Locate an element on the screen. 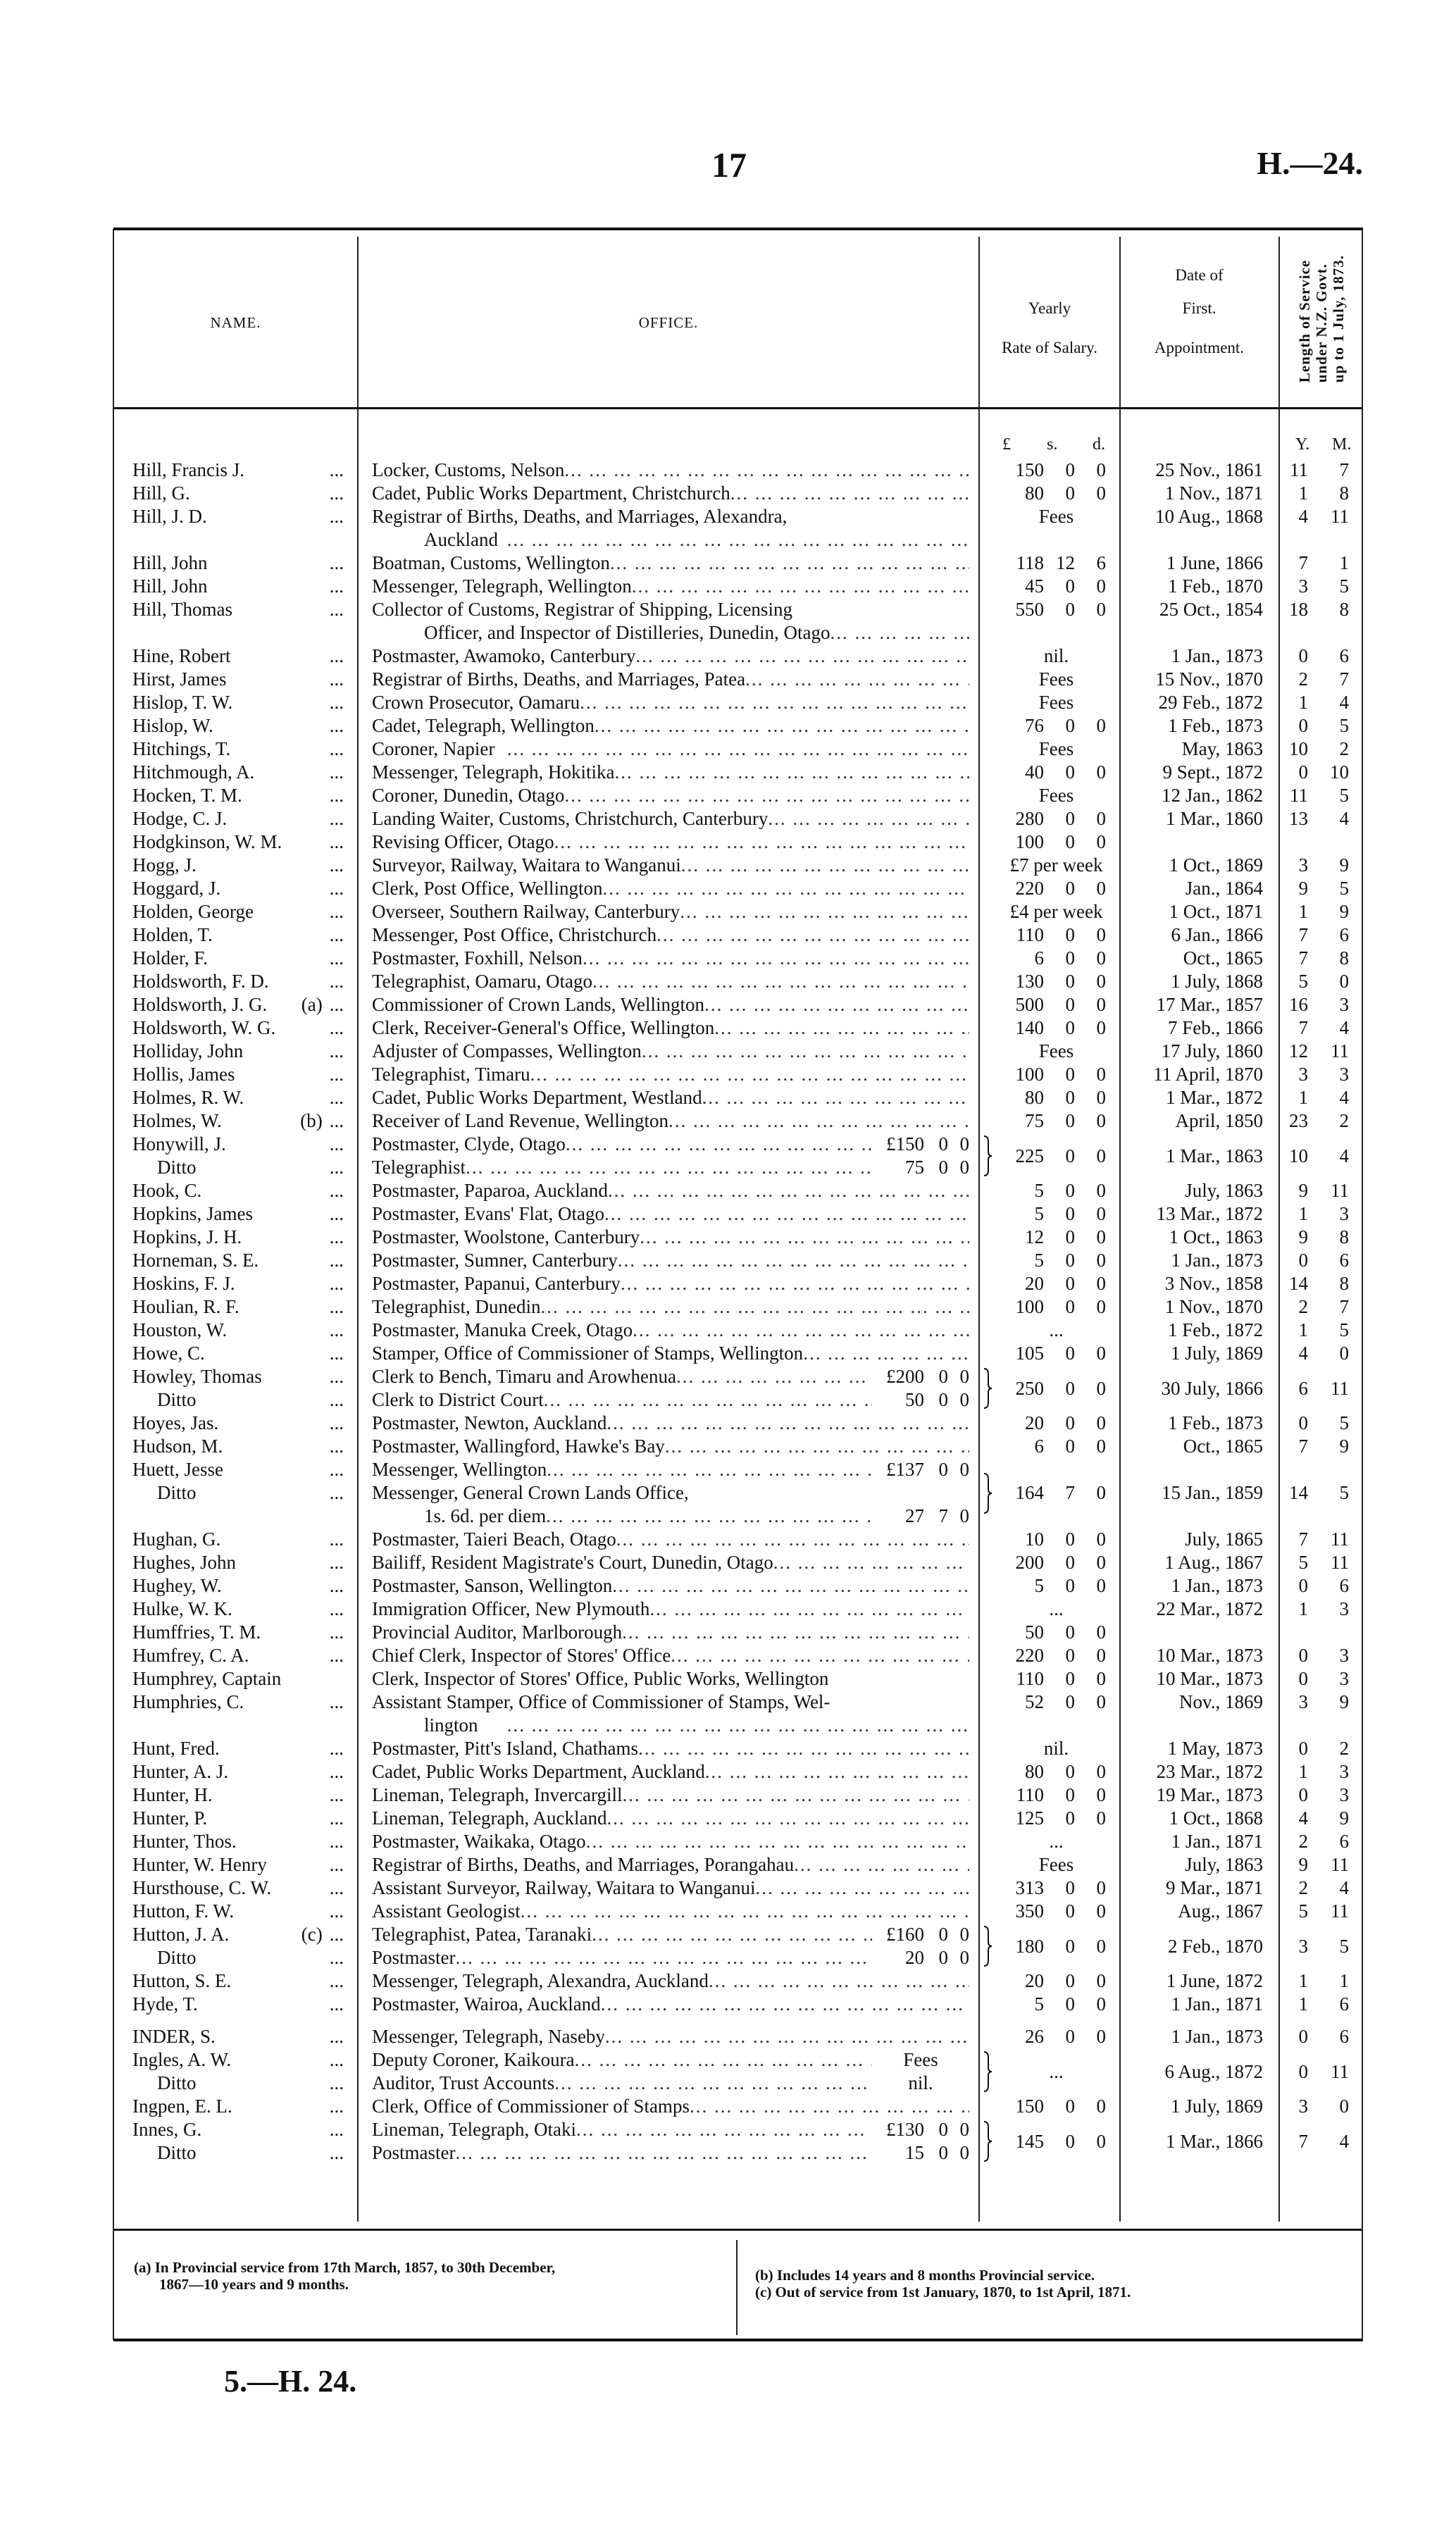 The height and width of the screenshot is (2521, 1456). salary-cell: 250 0 0 is located at coordinates (1049, 1388).